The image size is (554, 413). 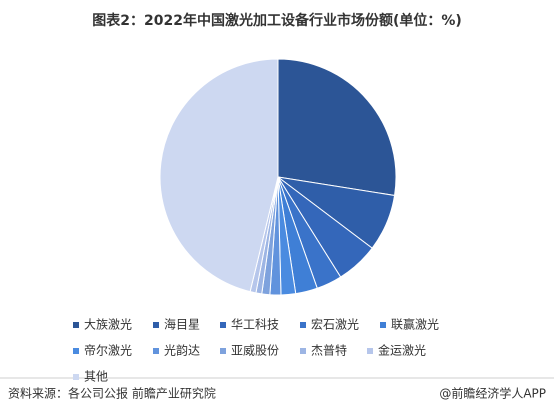 What do you see at coordinates (108, 325) in the screenshot?
I see `legend-label: 大族激光` at bounding box center [108, 325].